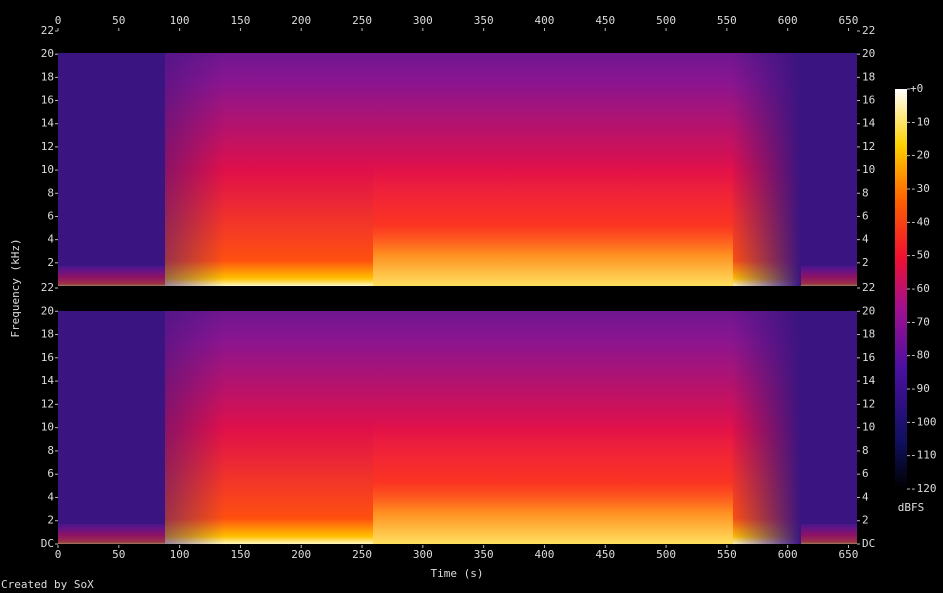  Describe the element at coordinates (180, 554) in the screenshot. I see `x-tick-label: 100` at that location.